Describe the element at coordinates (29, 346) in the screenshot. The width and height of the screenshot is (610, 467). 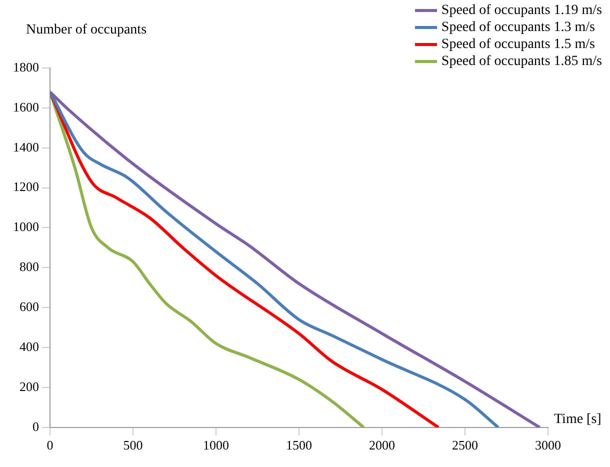
I see `y-tick-label: 400` at that location.